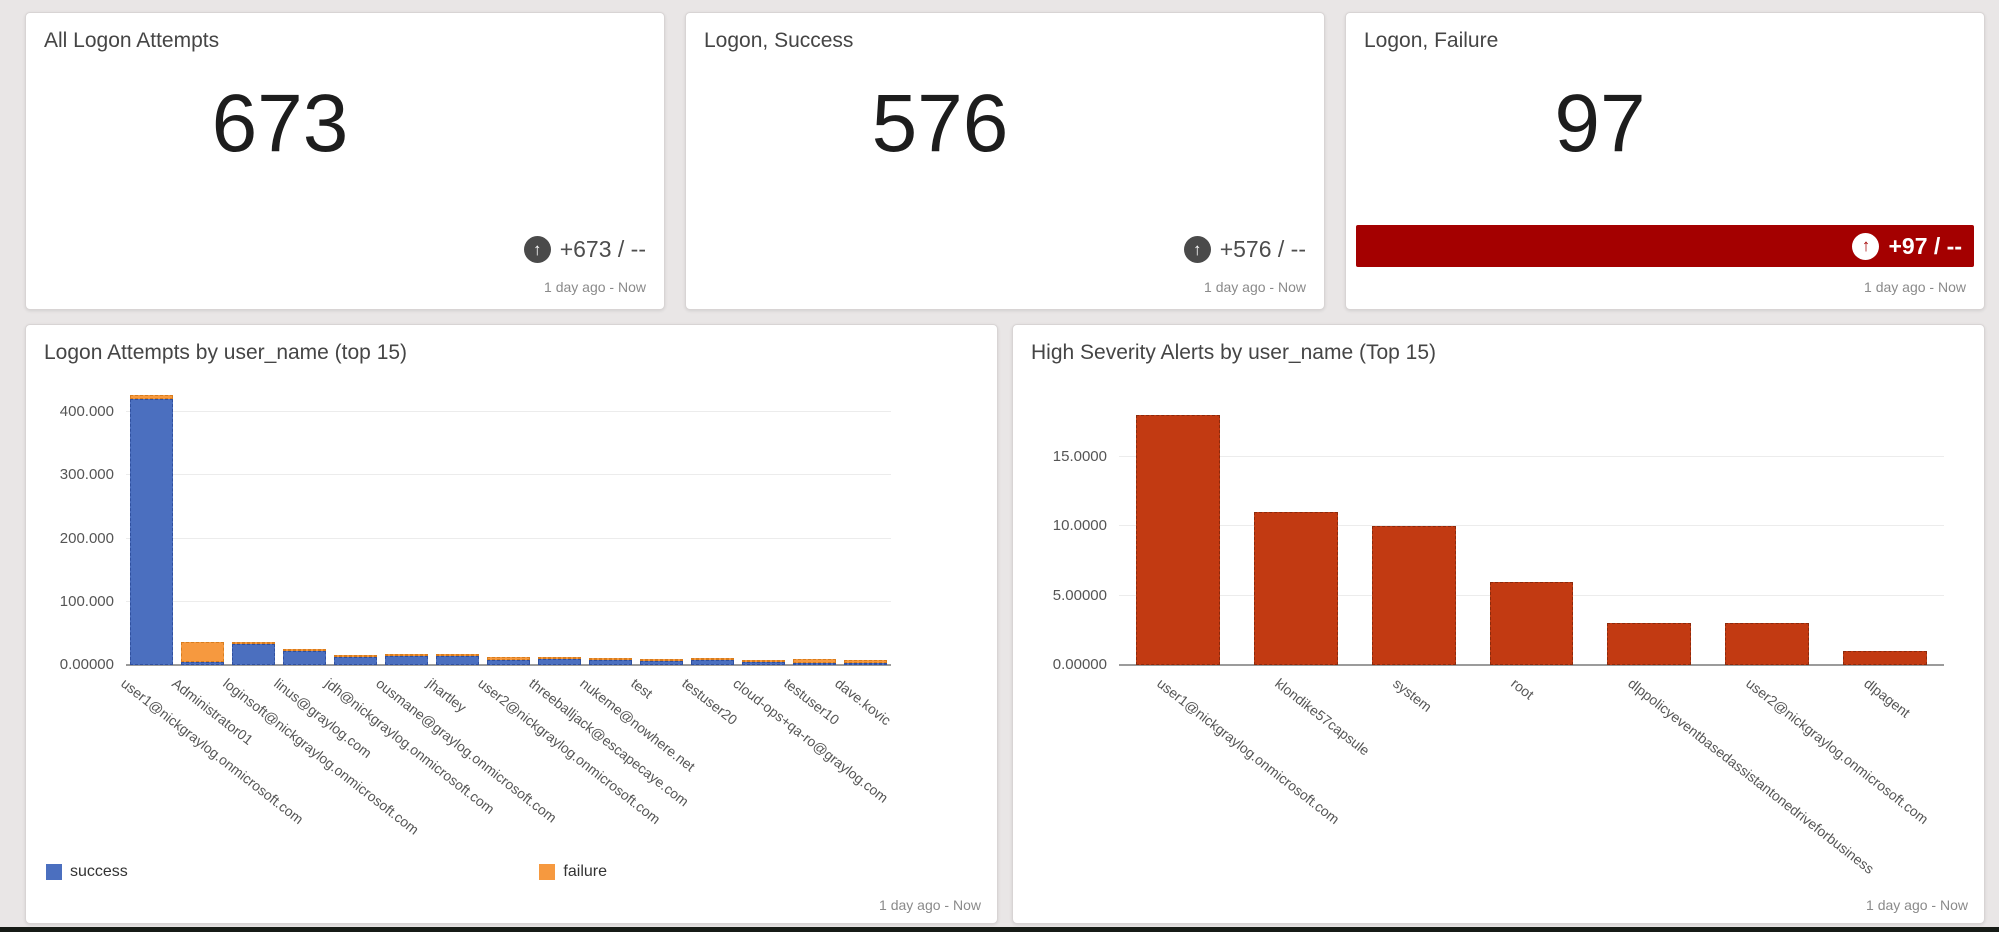 The height and width of the screenshot is (932, 1999). I want to click on bar-failure-linus@graylog.com, so click(304, 650).